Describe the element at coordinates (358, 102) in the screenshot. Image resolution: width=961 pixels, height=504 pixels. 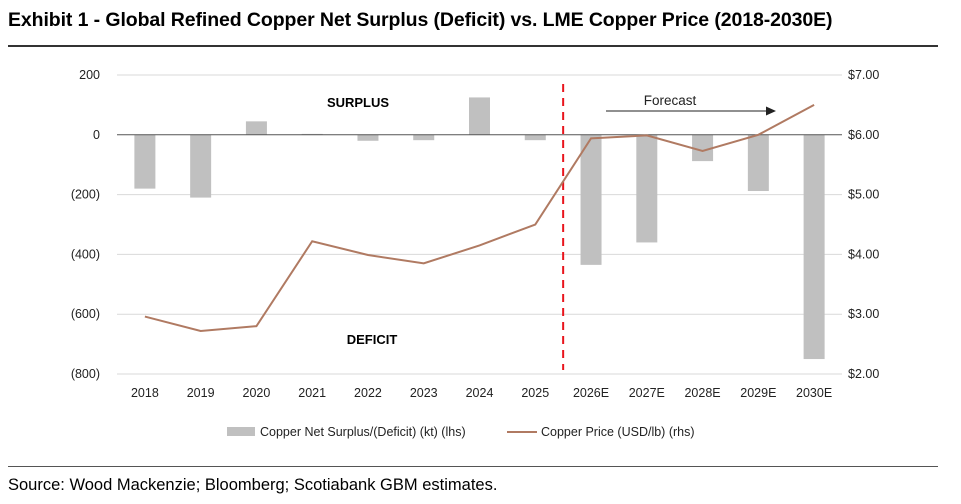
I see `surplus-label: SURPLUS` at that location.